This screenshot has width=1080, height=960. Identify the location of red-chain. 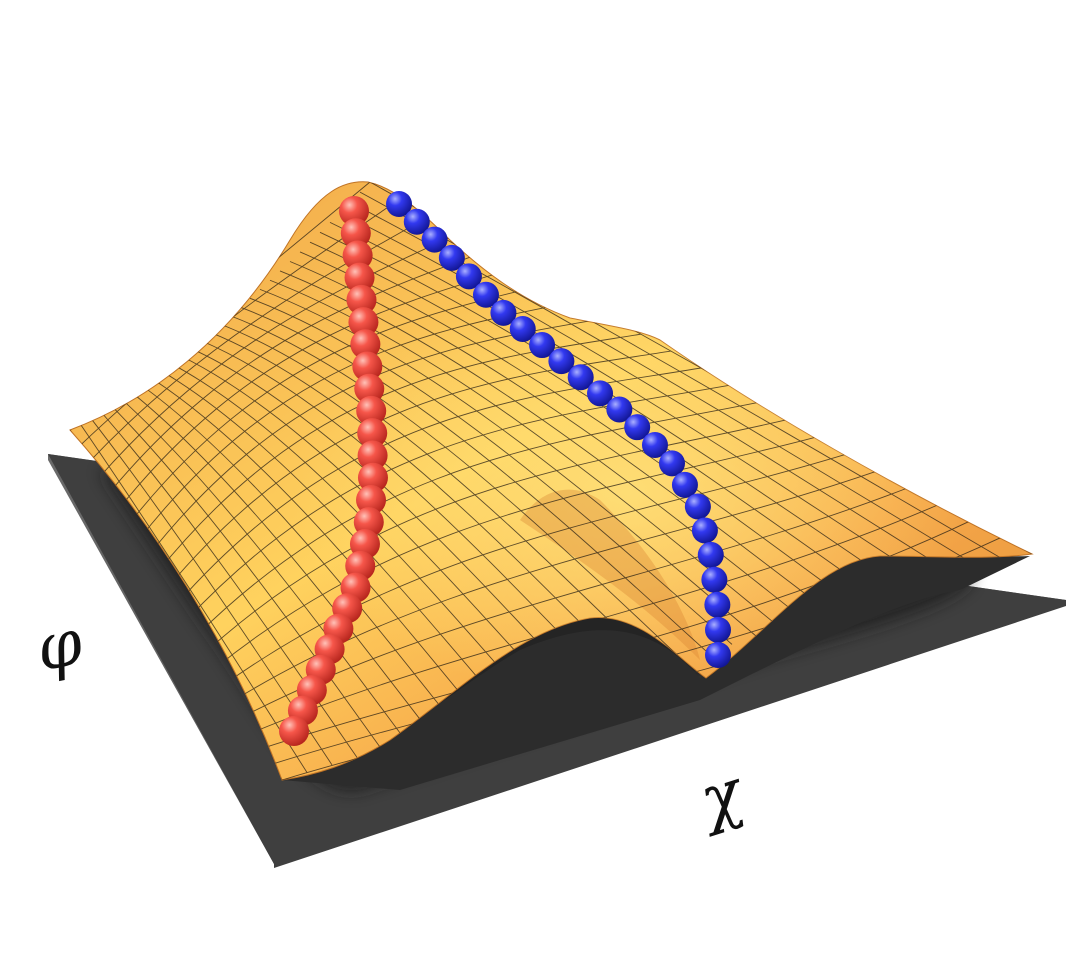
(333, 471).